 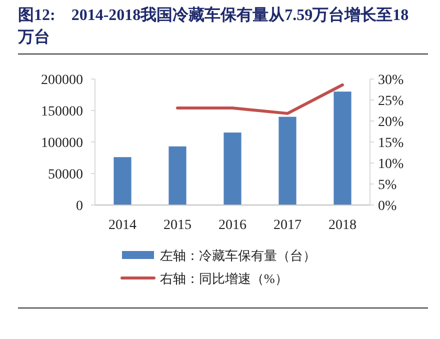 I want to click on y2-tick-label: 15%, so click(x=391, y=143).